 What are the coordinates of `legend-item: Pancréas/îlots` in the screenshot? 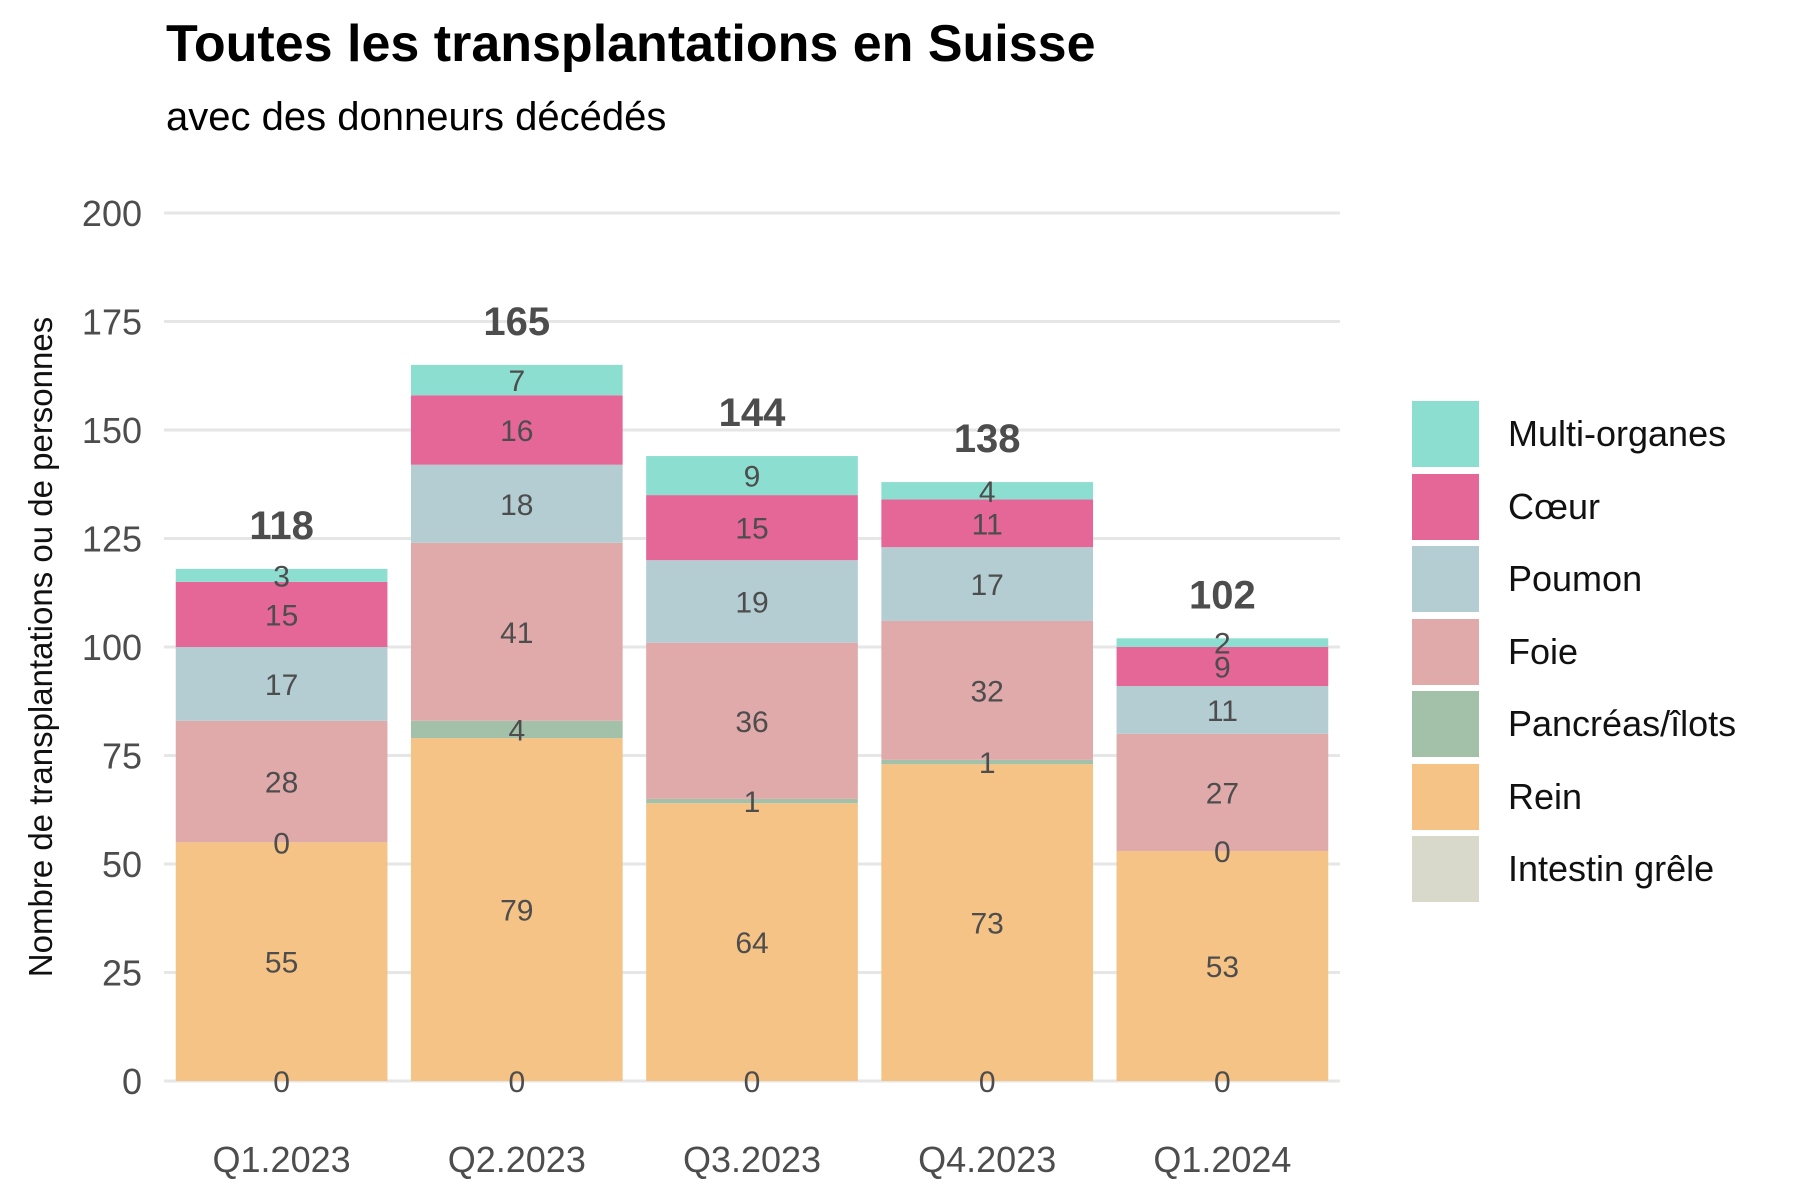 It's located at (1574, 724).